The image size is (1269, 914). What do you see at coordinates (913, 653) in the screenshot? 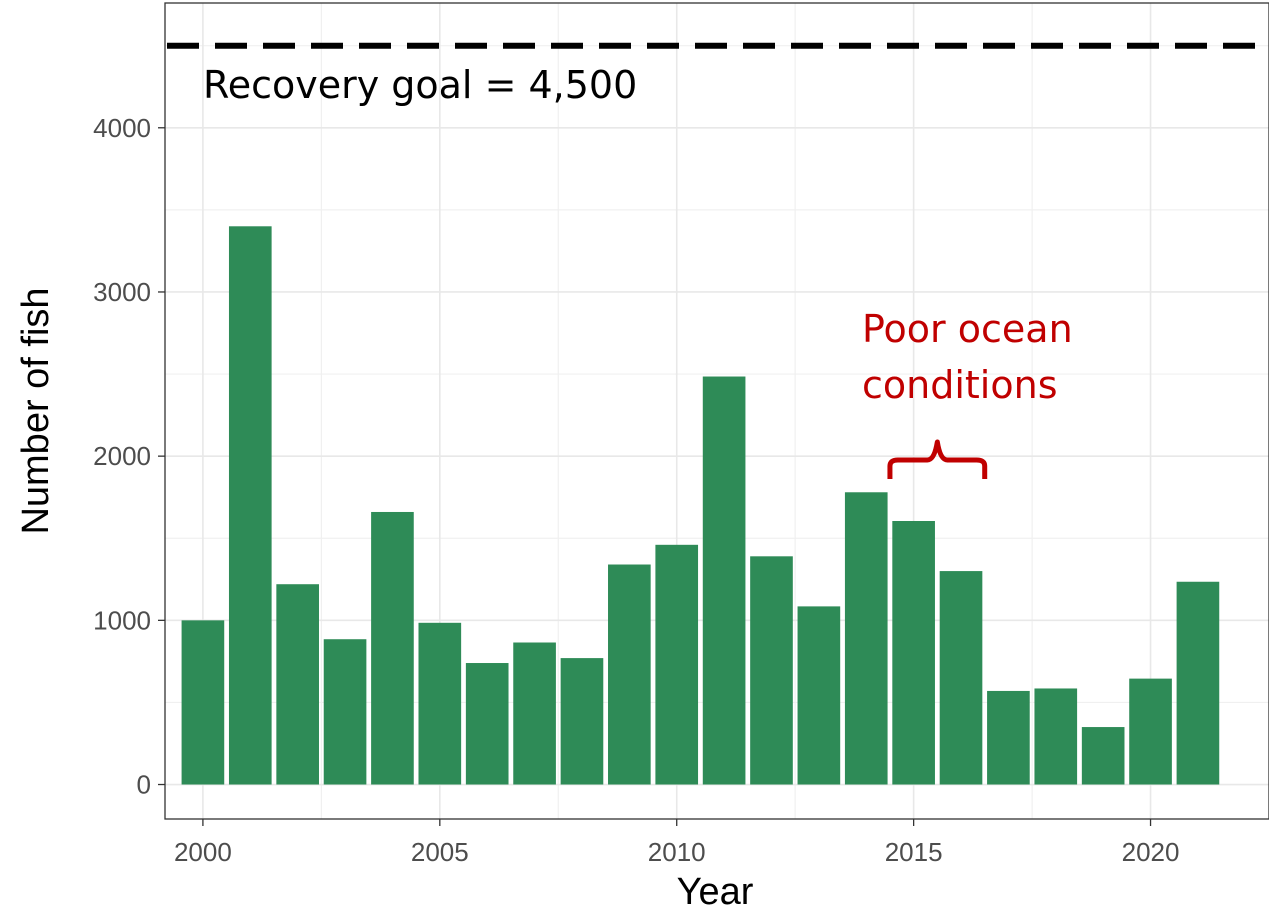
I see `bar-2015` at bounding box center [913, 653].